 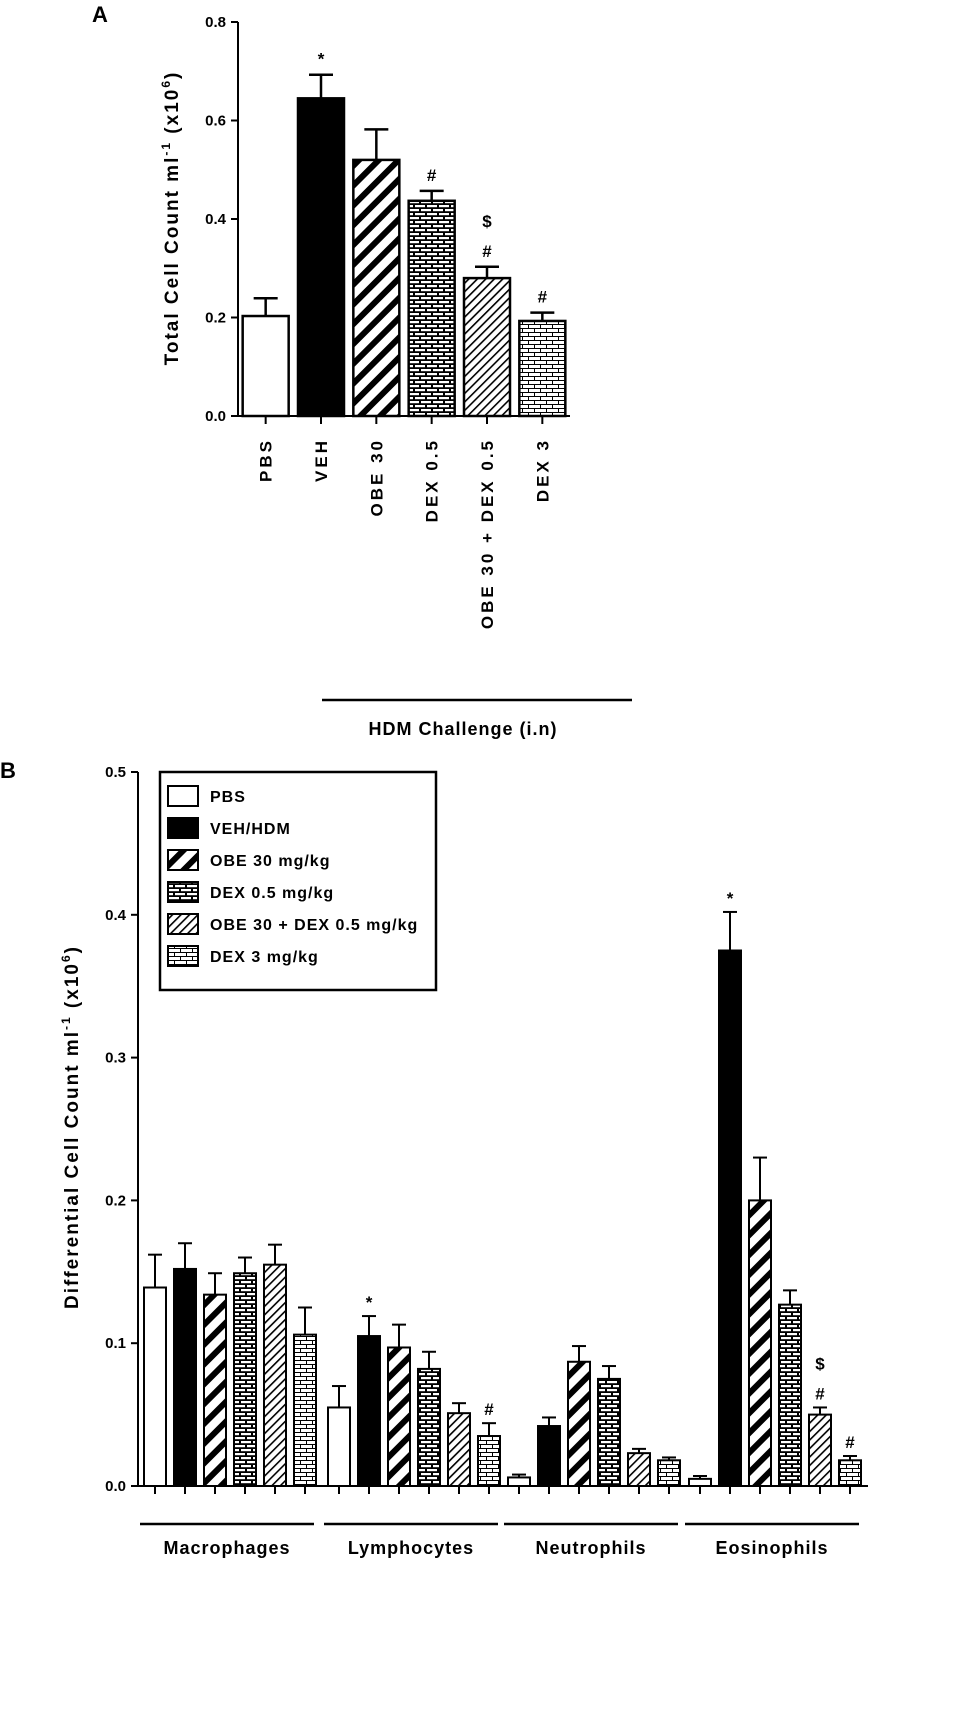 I want to click on panel-a-category-label: OBE 30 + DEX 0.5, so click(x=487, y=533).